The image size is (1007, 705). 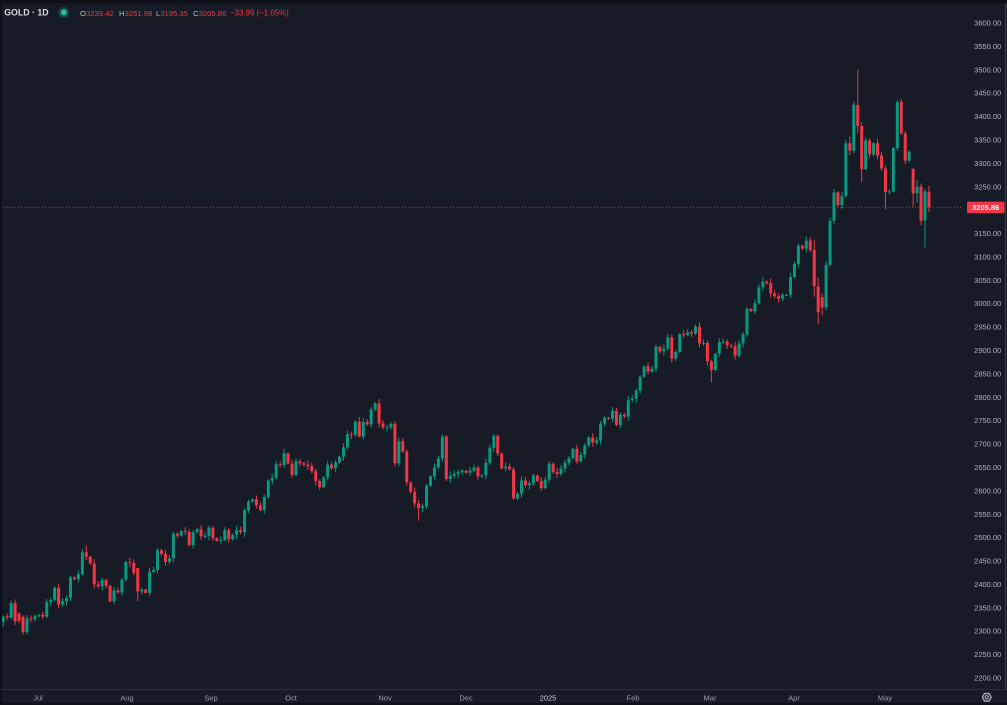 What do you see at coordinates (987, 654) in the screenshot?
I see `svg-text: 2250.00` at bounding box center [987, 654].